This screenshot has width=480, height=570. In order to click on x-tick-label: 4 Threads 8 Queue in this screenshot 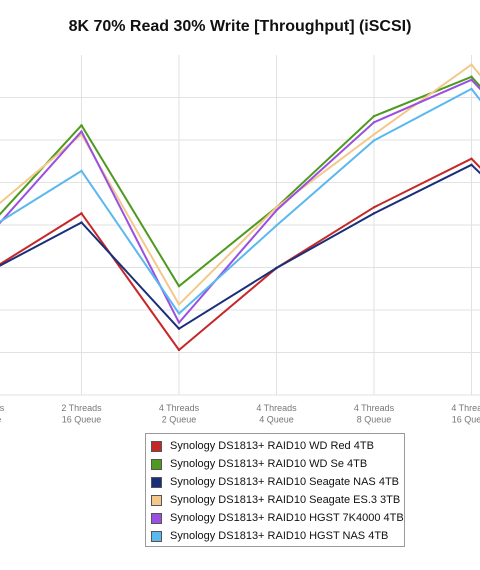, I will do `click(374, 414)`.